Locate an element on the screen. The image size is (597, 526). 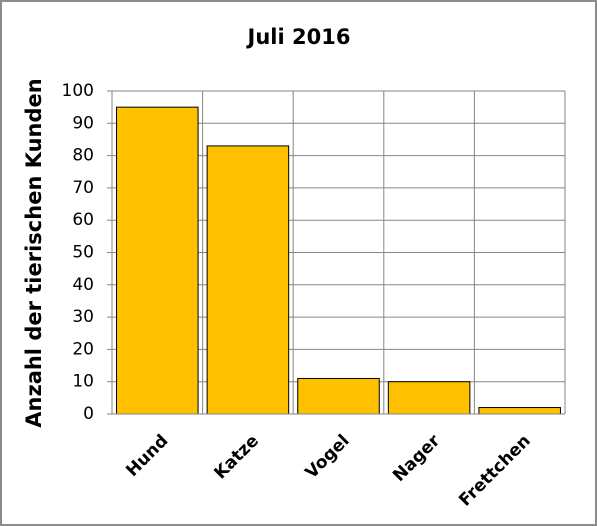
y-tick-label: 0 is located at coordinates (88, 414).